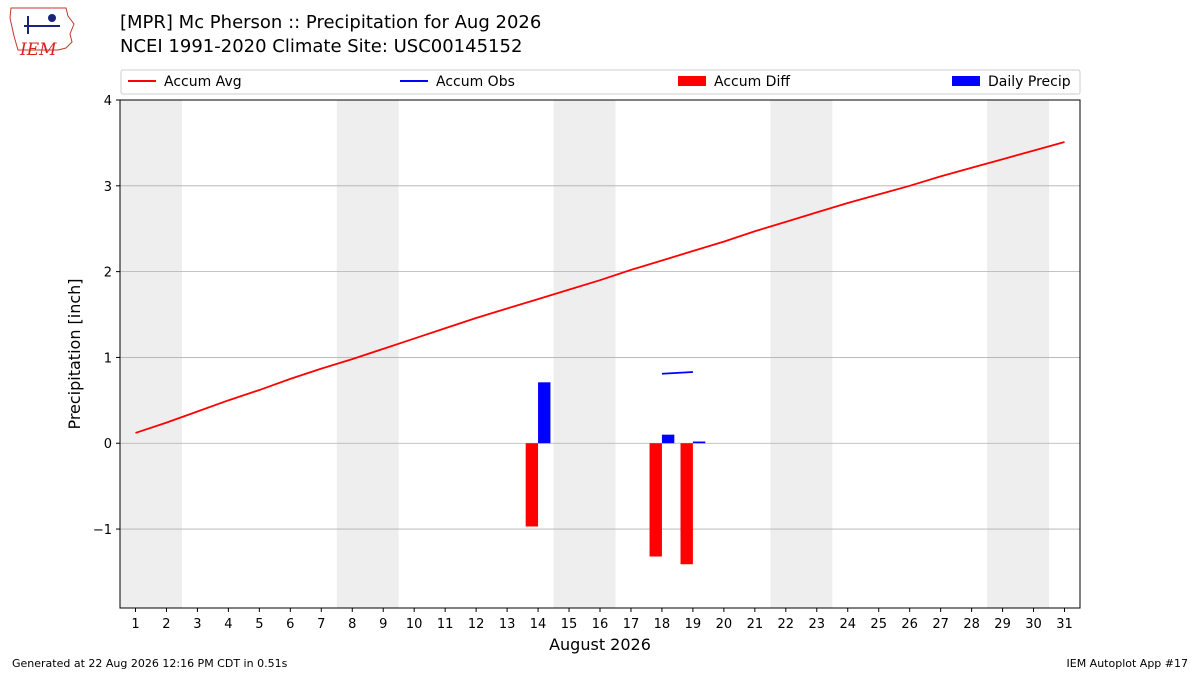 This screenshot has width=1200, height=675. I want to click on x-tick-label: 30, so click(1033, 624).